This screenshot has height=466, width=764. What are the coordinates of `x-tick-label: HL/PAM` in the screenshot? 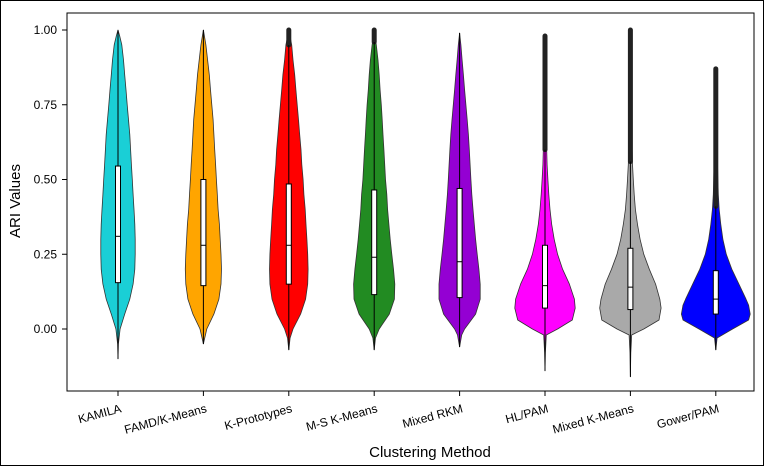 It's located at (527, 413).